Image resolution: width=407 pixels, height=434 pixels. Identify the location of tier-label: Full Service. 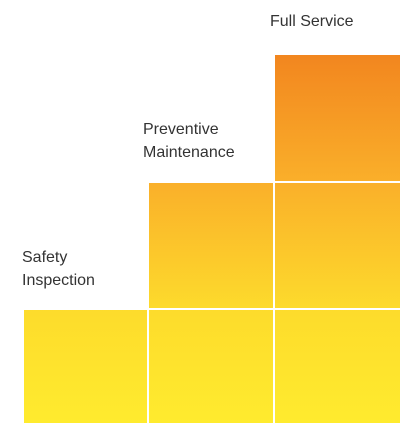
(312, 21).